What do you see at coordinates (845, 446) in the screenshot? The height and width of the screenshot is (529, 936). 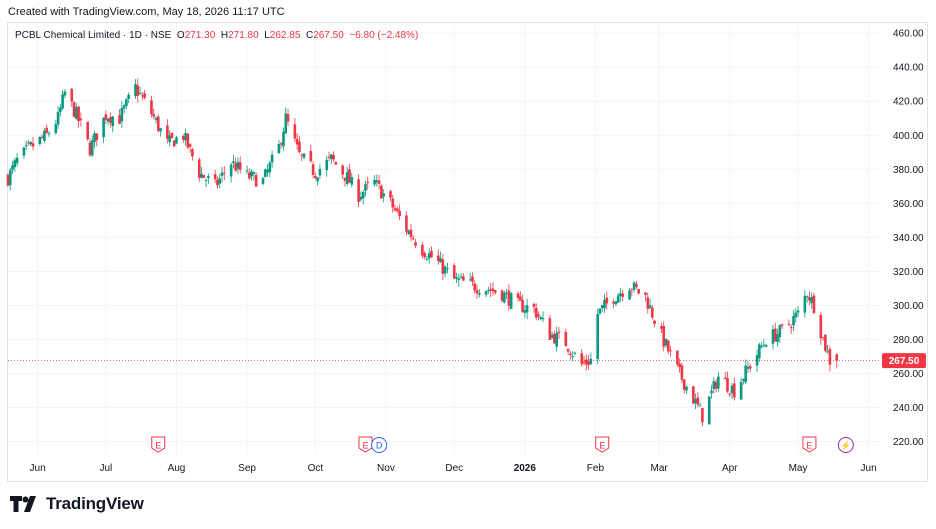 I see `event-marker-label: ⚡` at bounding box center [845, 446].